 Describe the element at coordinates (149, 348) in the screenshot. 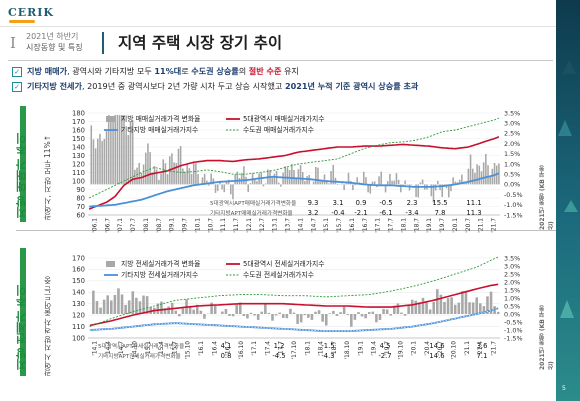

I see `x-axis-tick: '15.1` at that location.